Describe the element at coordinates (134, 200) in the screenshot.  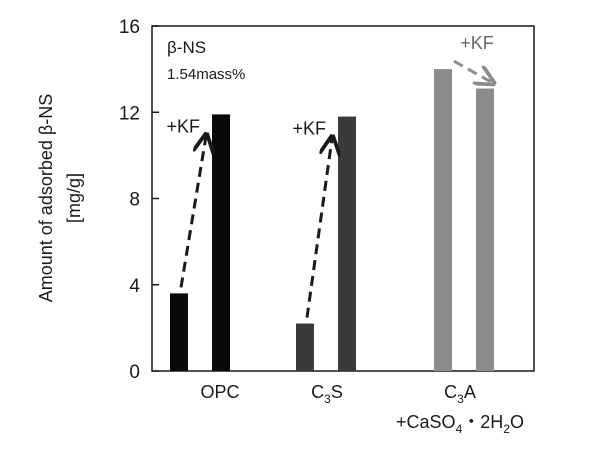
I see `y-tick-label: 8` at that location.